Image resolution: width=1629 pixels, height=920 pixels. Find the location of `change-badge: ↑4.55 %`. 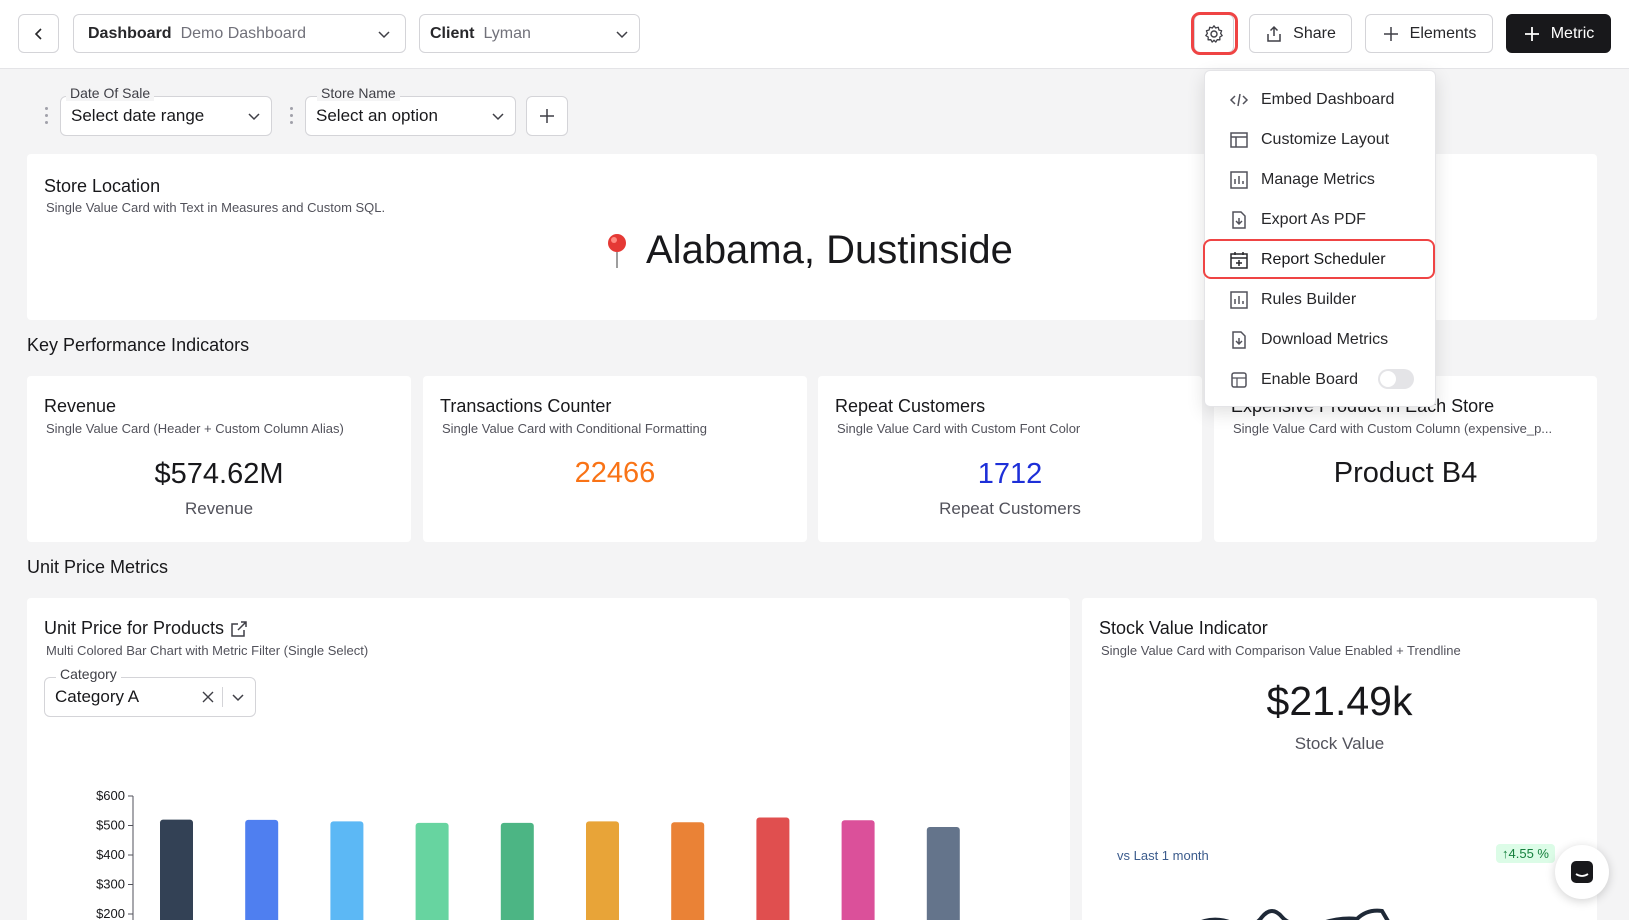

change-badge: ↑4.55 % is located at coordinates (1525, 853).